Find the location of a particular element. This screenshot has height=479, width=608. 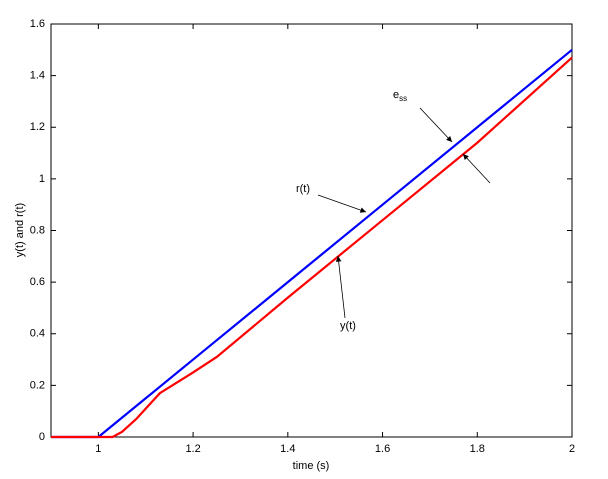

y-tick-label: 1.4 is located at coordinates (37, 76).